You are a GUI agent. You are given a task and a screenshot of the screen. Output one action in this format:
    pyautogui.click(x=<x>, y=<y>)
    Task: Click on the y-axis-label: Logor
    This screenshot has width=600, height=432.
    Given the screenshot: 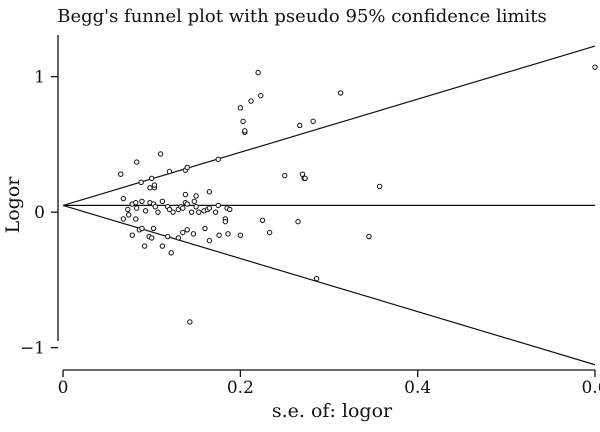 What is the action you would take?
    pyautogui.click(x=13, y=205)
    